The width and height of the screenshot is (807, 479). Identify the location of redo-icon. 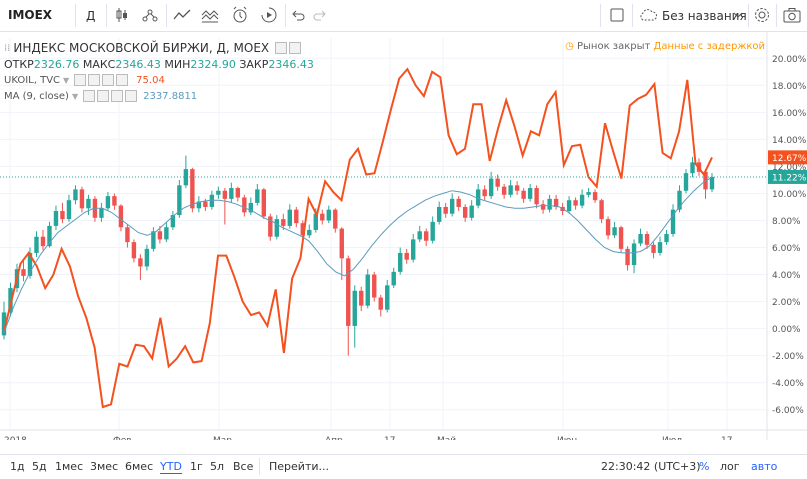
(320, 15).